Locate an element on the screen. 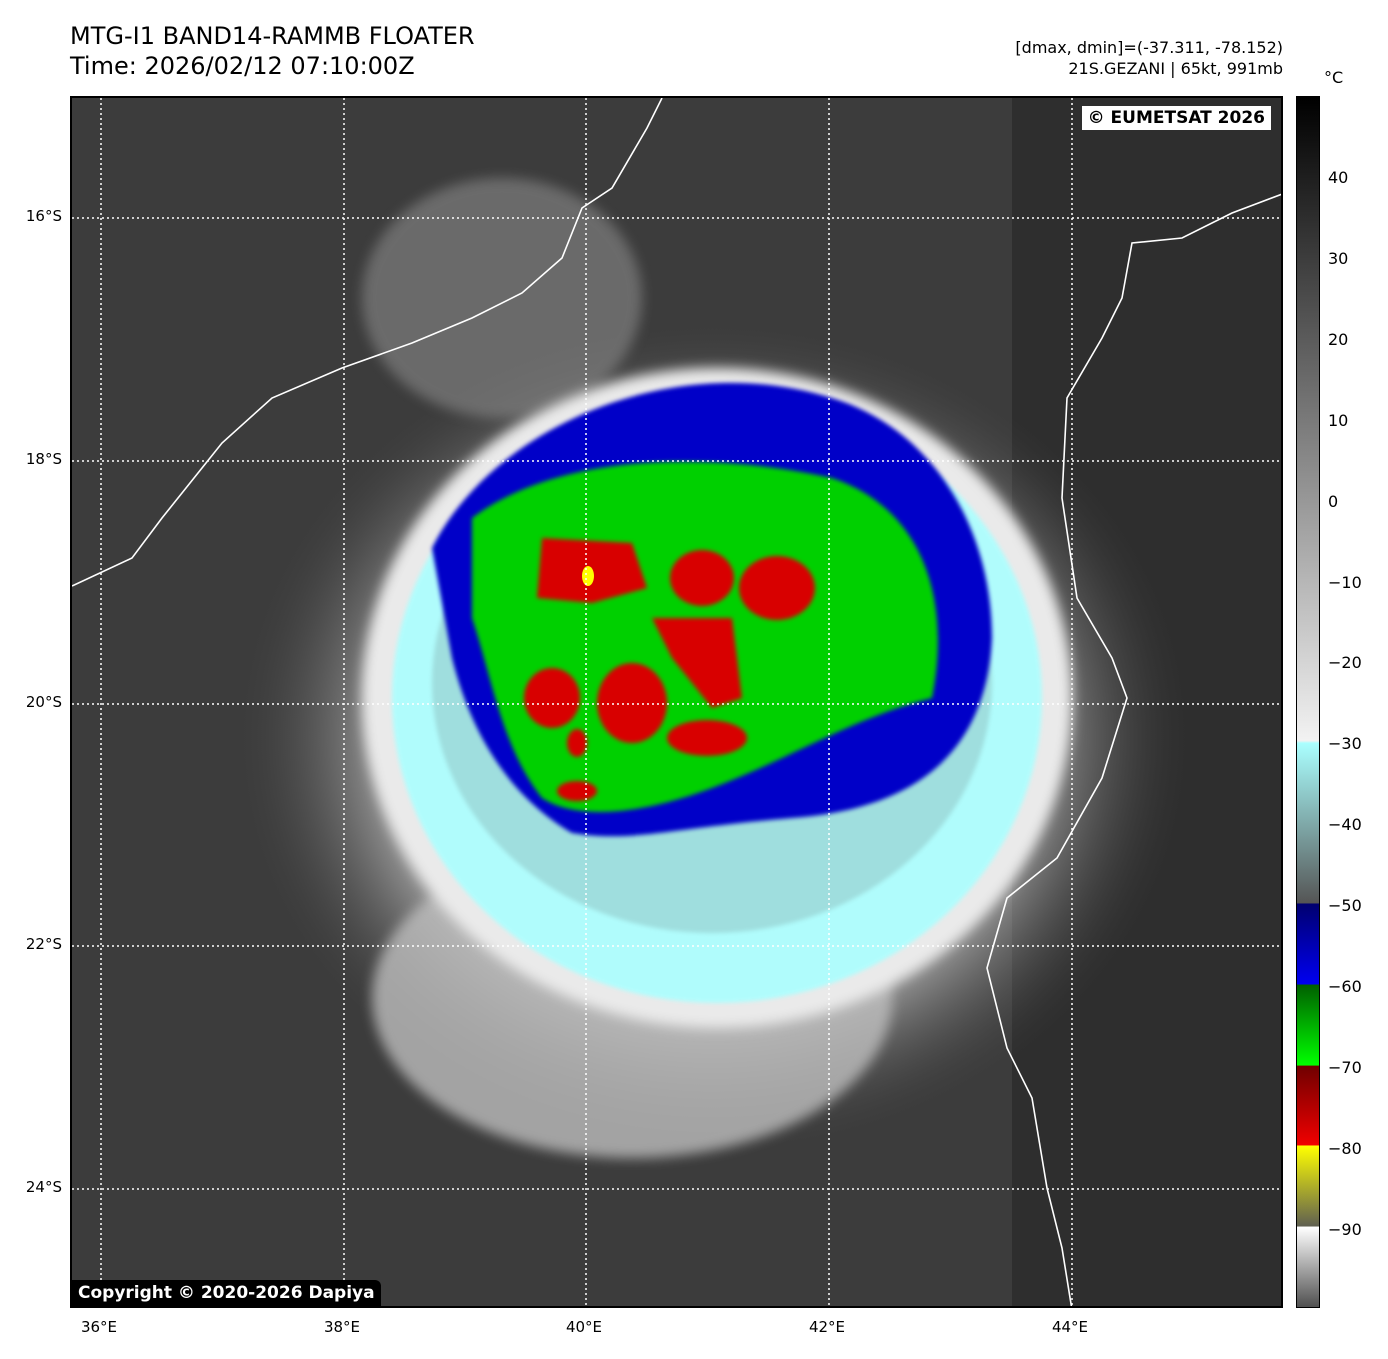 The width and height of the screenshot is (1388, 1359). lon-label: 40°E is located at coordinates (584, 1327).